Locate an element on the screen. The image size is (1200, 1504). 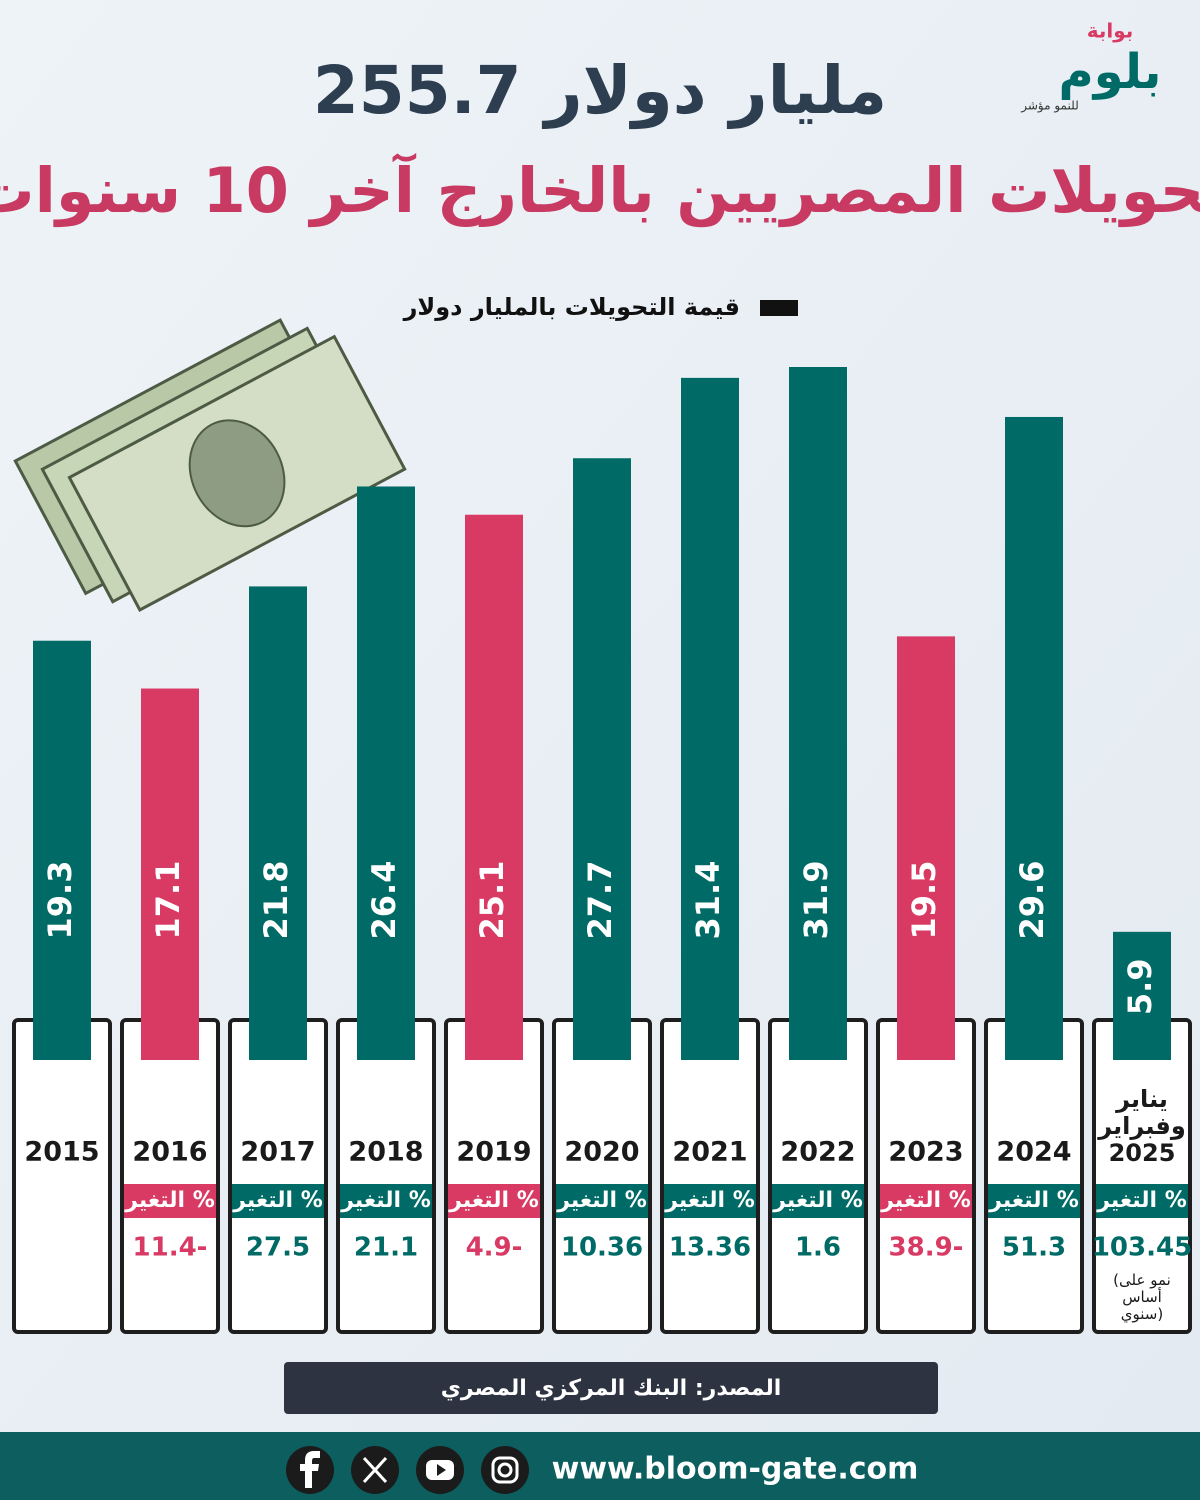
logo-top: بوابة is located at coordinates (1110, 31).